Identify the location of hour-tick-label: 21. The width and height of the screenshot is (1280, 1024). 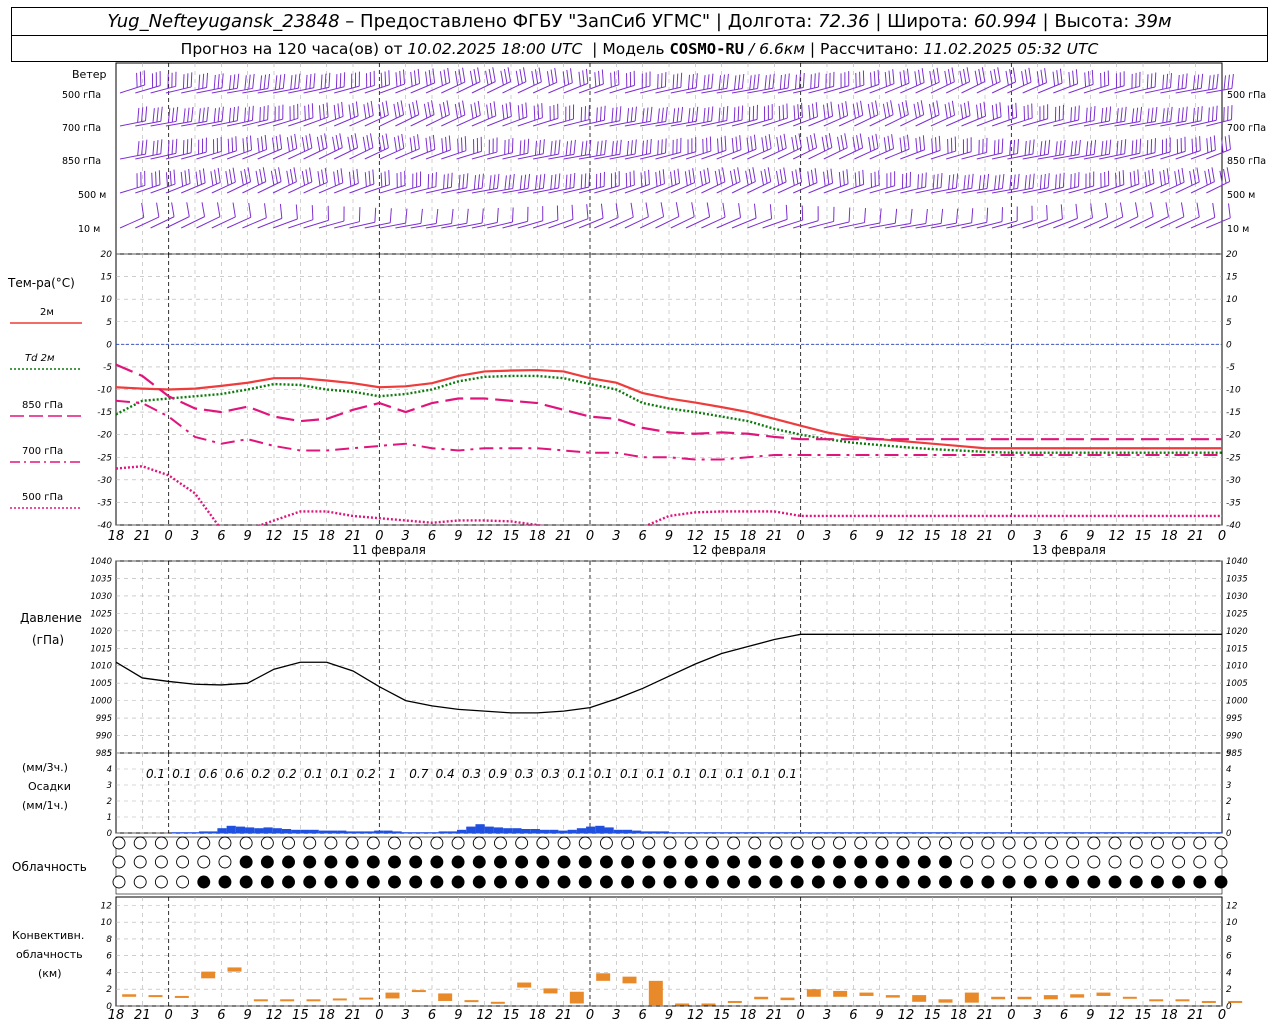
(353, 536).